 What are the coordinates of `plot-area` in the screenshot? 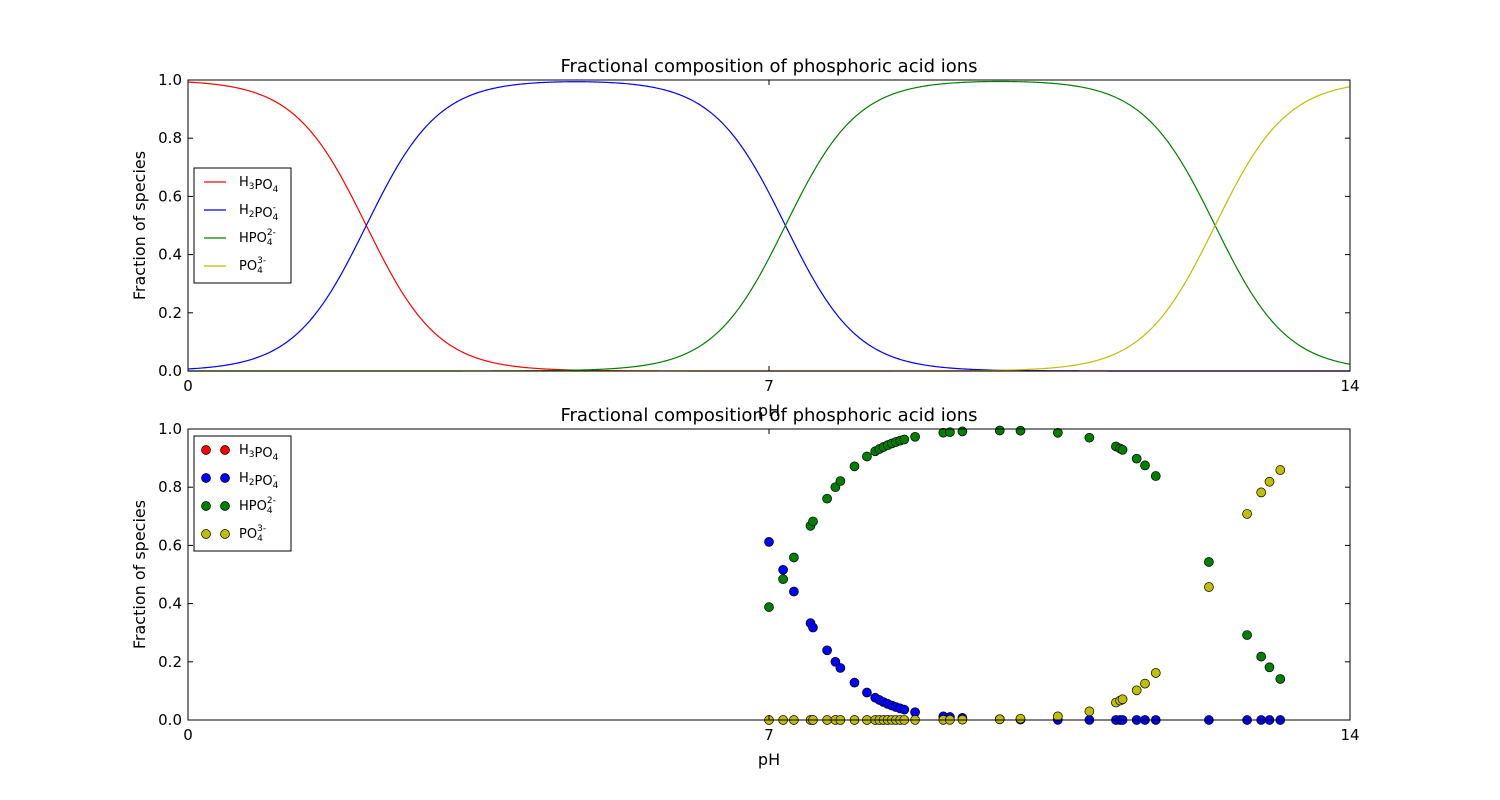 It's located at (1025, 575).